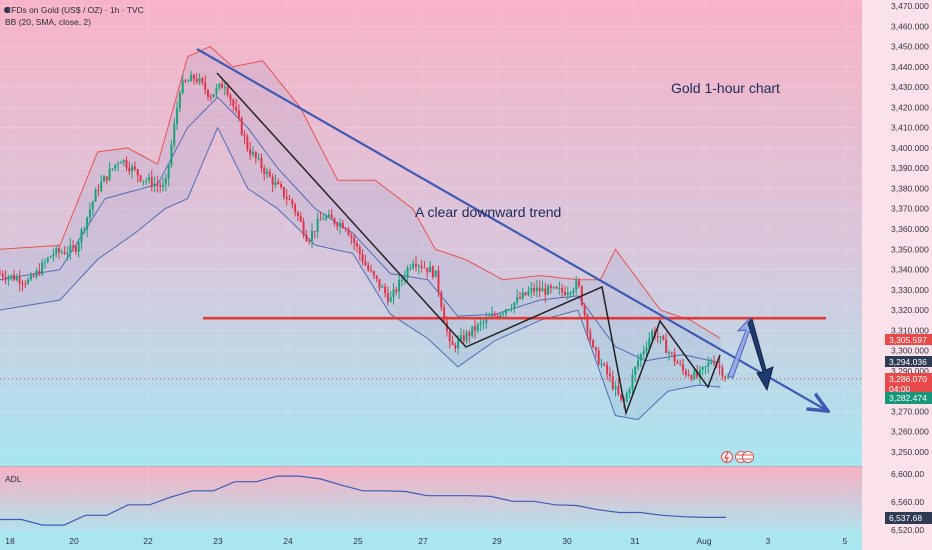  What do you see at coordinates (910, 432) in the screenshot?
I see `price-tick-label: 3,260.000` at bounding box center [910, 432].